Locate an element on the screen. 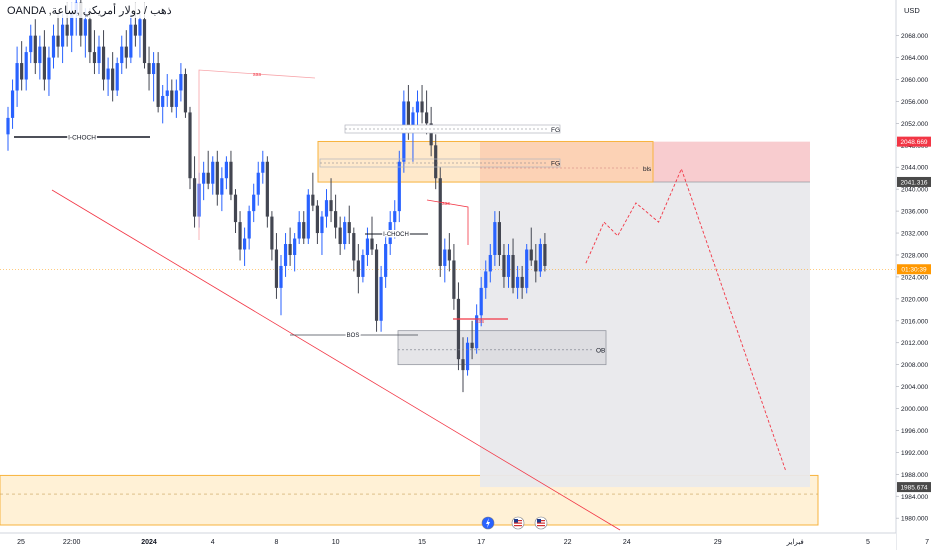 This screenshot has height=555, width=932. lightning-icon is located at coordinates (488, 523).